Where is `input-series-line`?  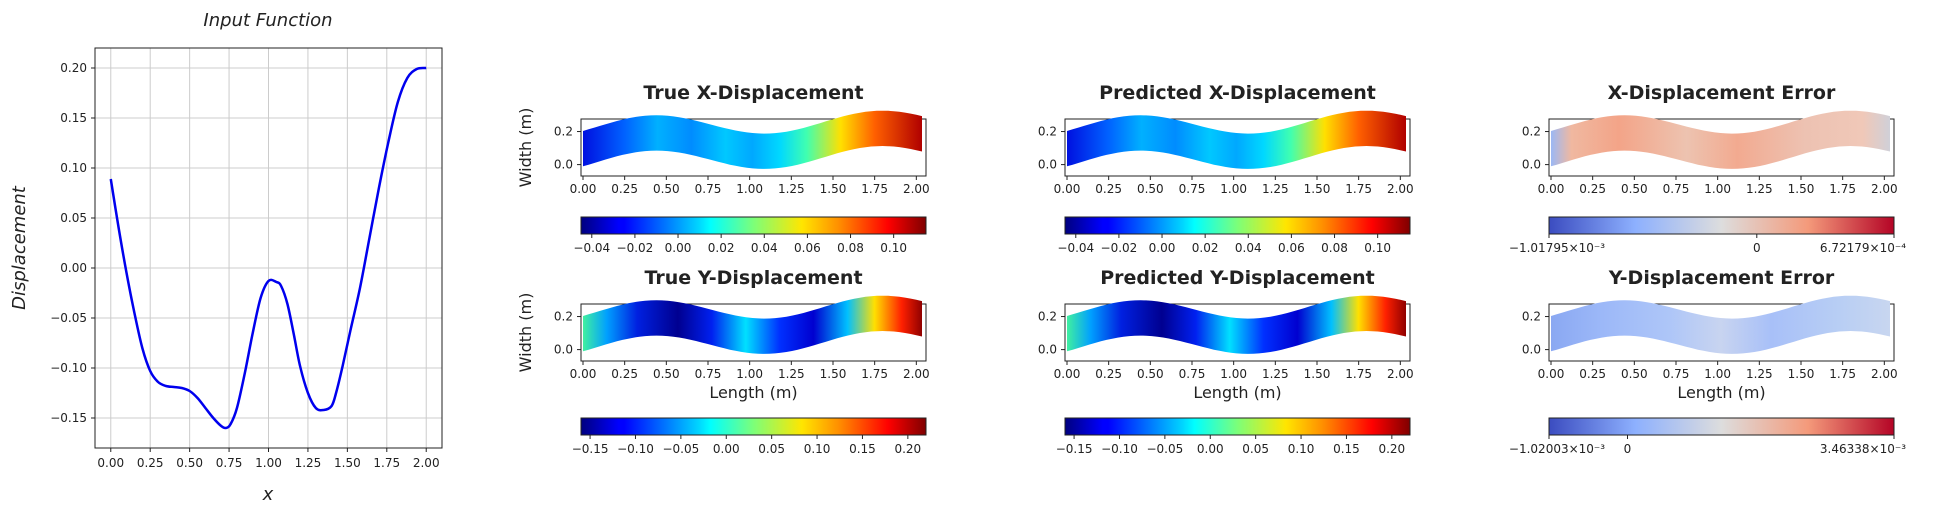 input-series-line is located at coordinates (268, 248).